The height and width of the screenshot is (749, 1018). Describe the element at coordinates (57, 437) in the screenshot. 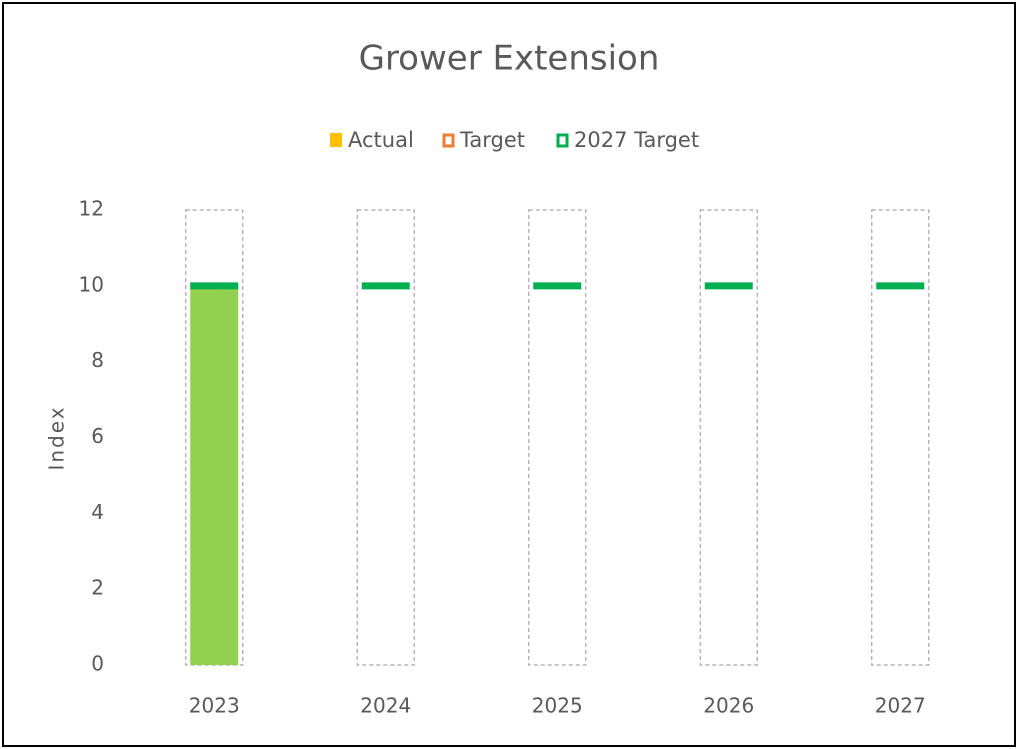

I see `y-axis-label: Index` at that location.